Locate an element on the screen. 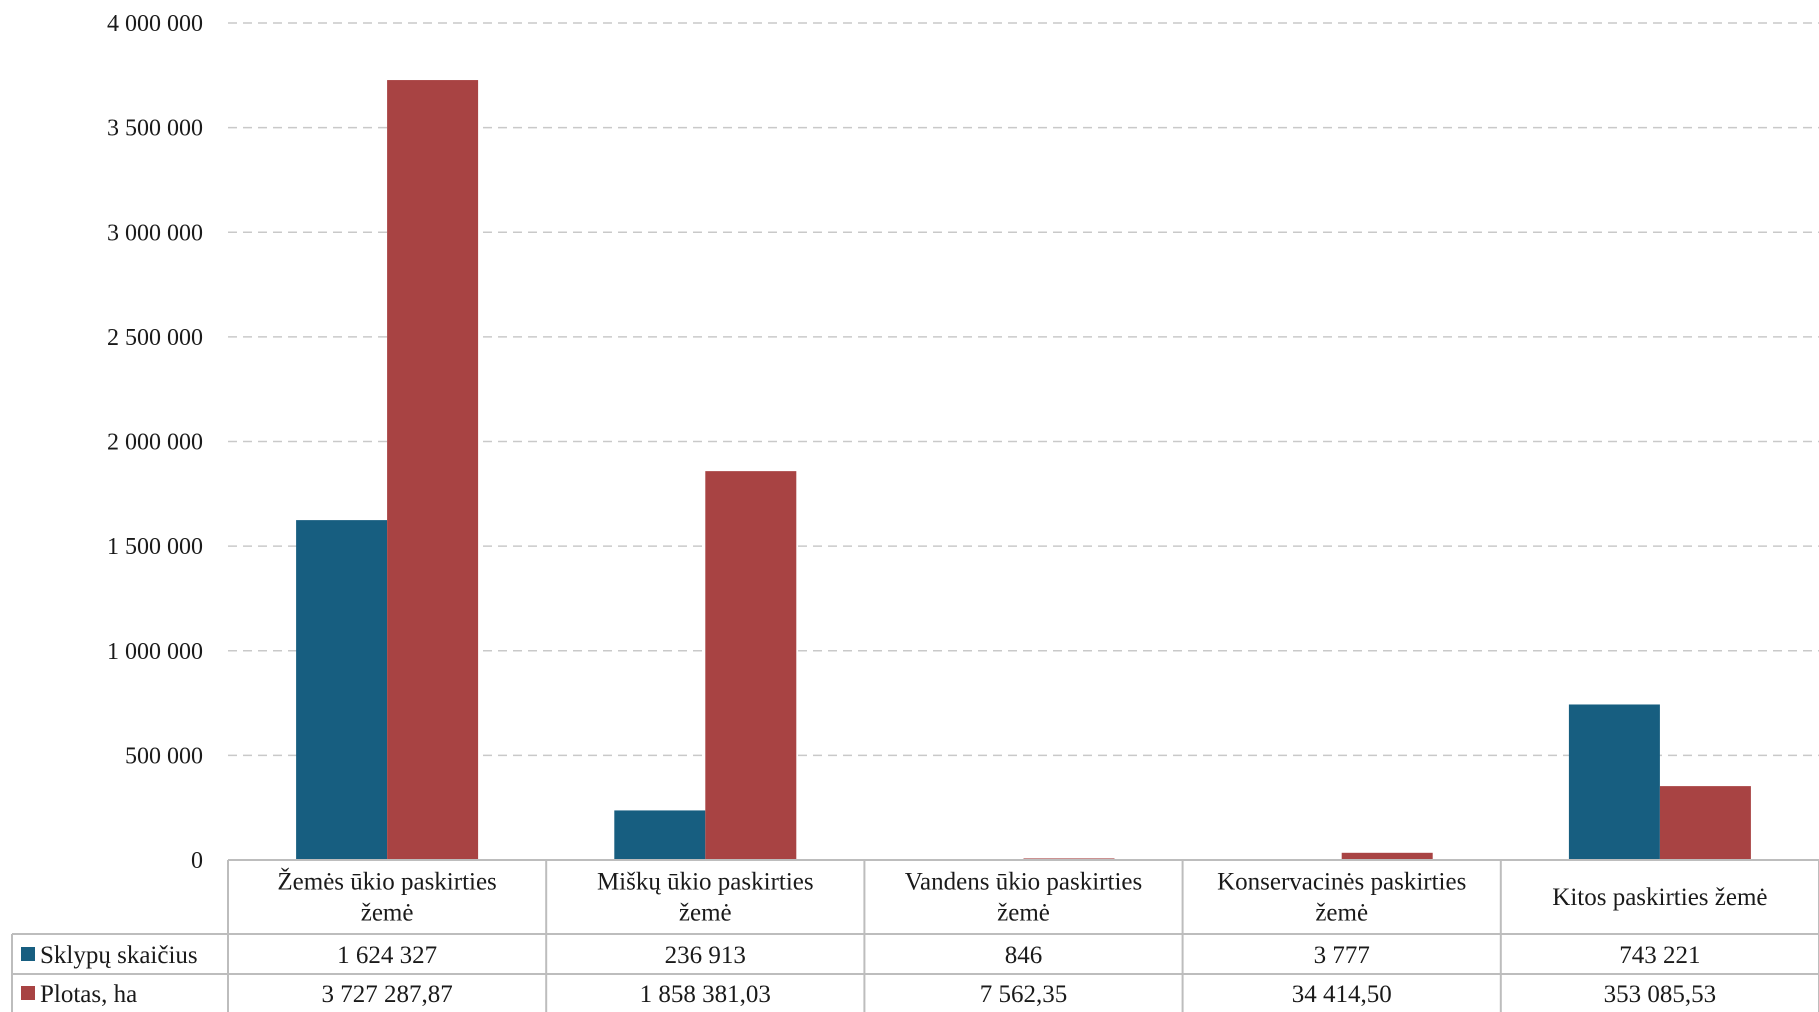  data-table-value: 7 562,35 is located at coordinates (1024, 994).